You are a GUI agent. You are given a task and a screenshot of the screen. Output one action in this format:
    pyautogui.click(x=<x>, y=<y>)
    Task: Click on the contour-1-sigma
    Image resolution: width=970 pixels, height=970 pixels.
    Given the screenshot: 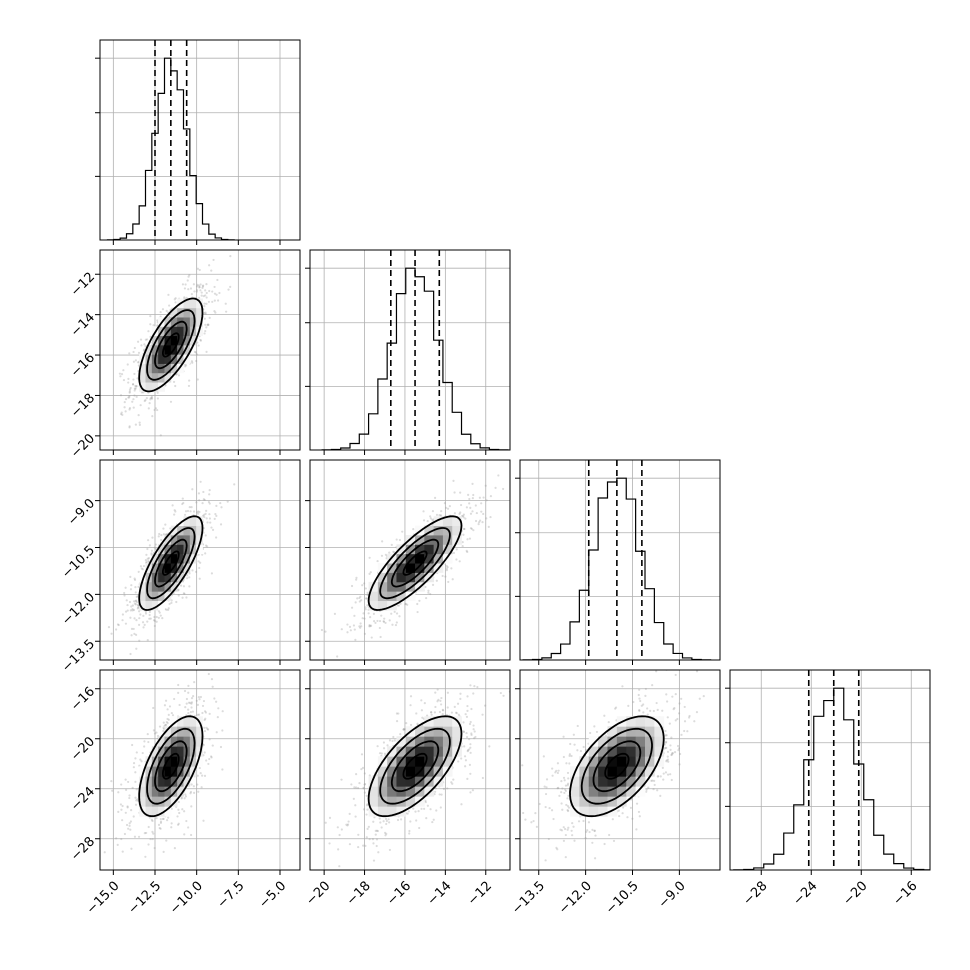 What is the action you would take?
    pyautogui.click(x=415, y=563)
    